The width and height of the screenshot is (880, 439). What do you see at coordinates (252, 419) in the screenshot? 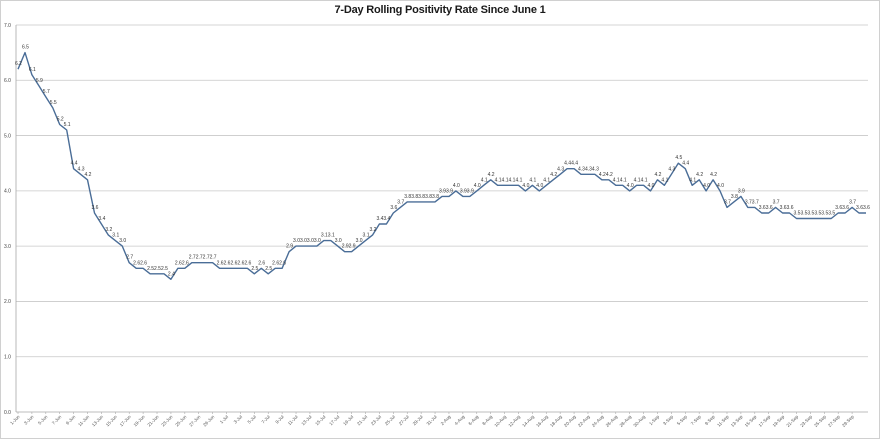
I see `x-tick-label: 5-Jul` at bounding box center [252, 419].